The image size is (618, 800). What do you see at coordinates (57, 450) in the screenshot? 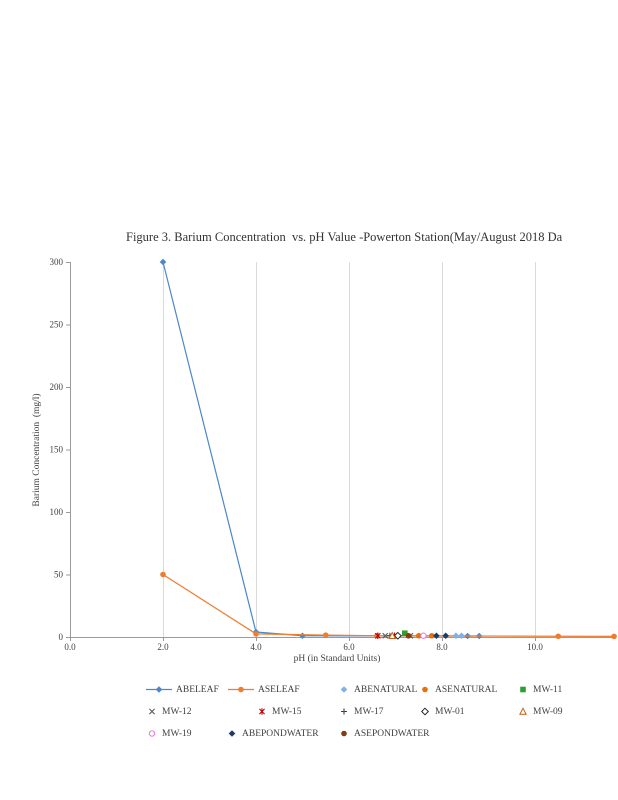
I see `y-tick-label: 150` at bounding box center [57, 450].